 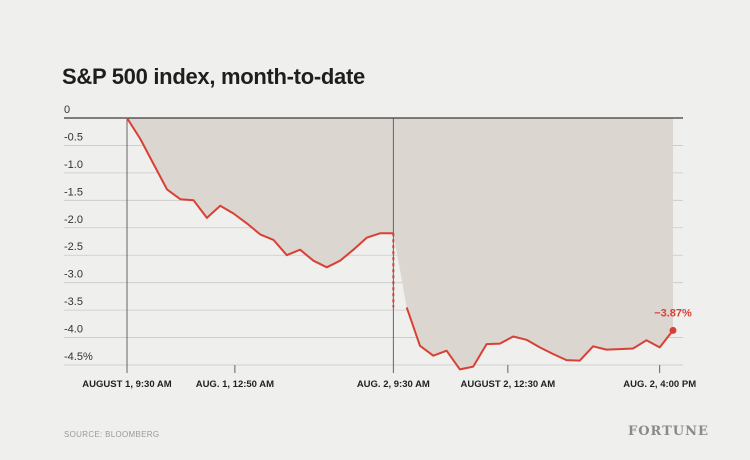 What do you see at coordinates (112, 434) in the screenshot?
I see `source-note: SOURCE: BLOOMBERG` at bounding box center [112, 434].